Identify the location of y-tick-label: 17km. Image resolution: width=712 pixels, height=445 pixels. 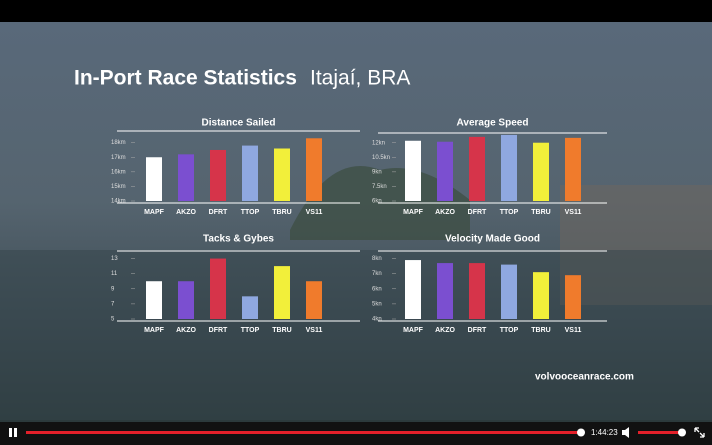
(118, 158).